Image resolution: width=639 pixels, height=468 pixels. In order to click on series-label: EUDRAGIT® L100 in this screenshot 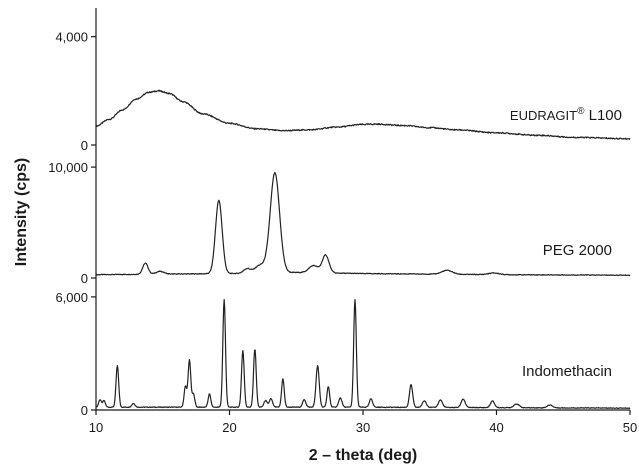, I will do `click(566, 115)`.